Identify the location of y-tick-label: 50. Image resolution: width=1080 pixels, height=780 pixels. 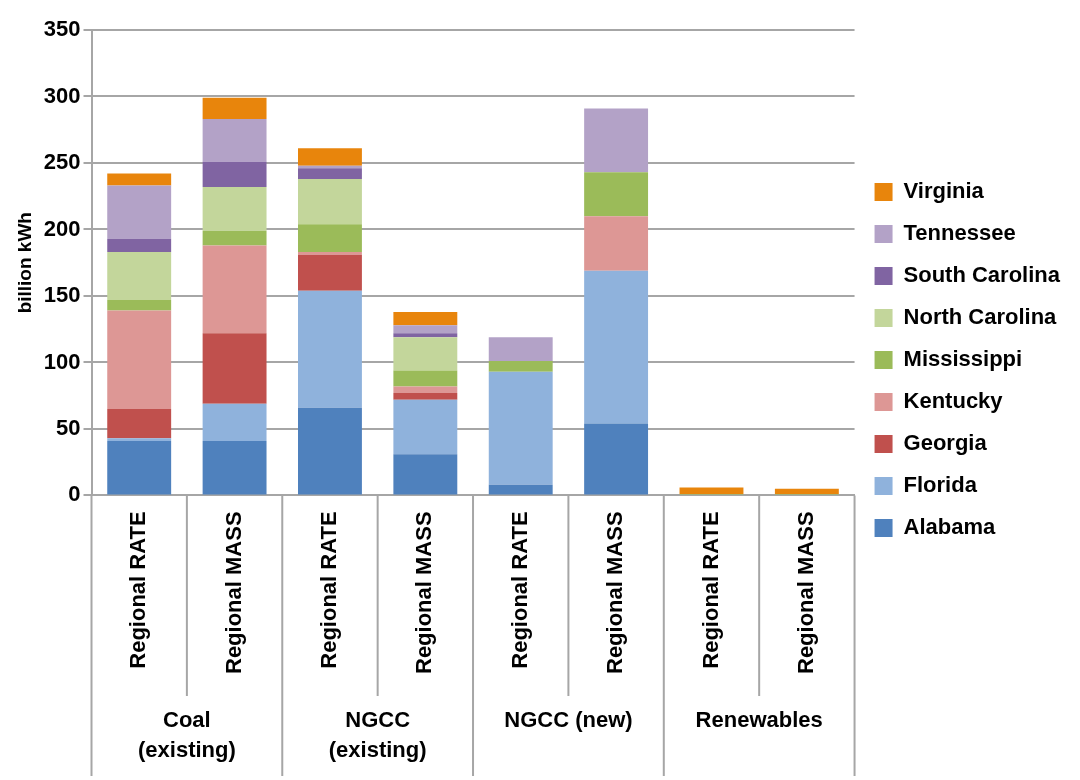
(68, 427).